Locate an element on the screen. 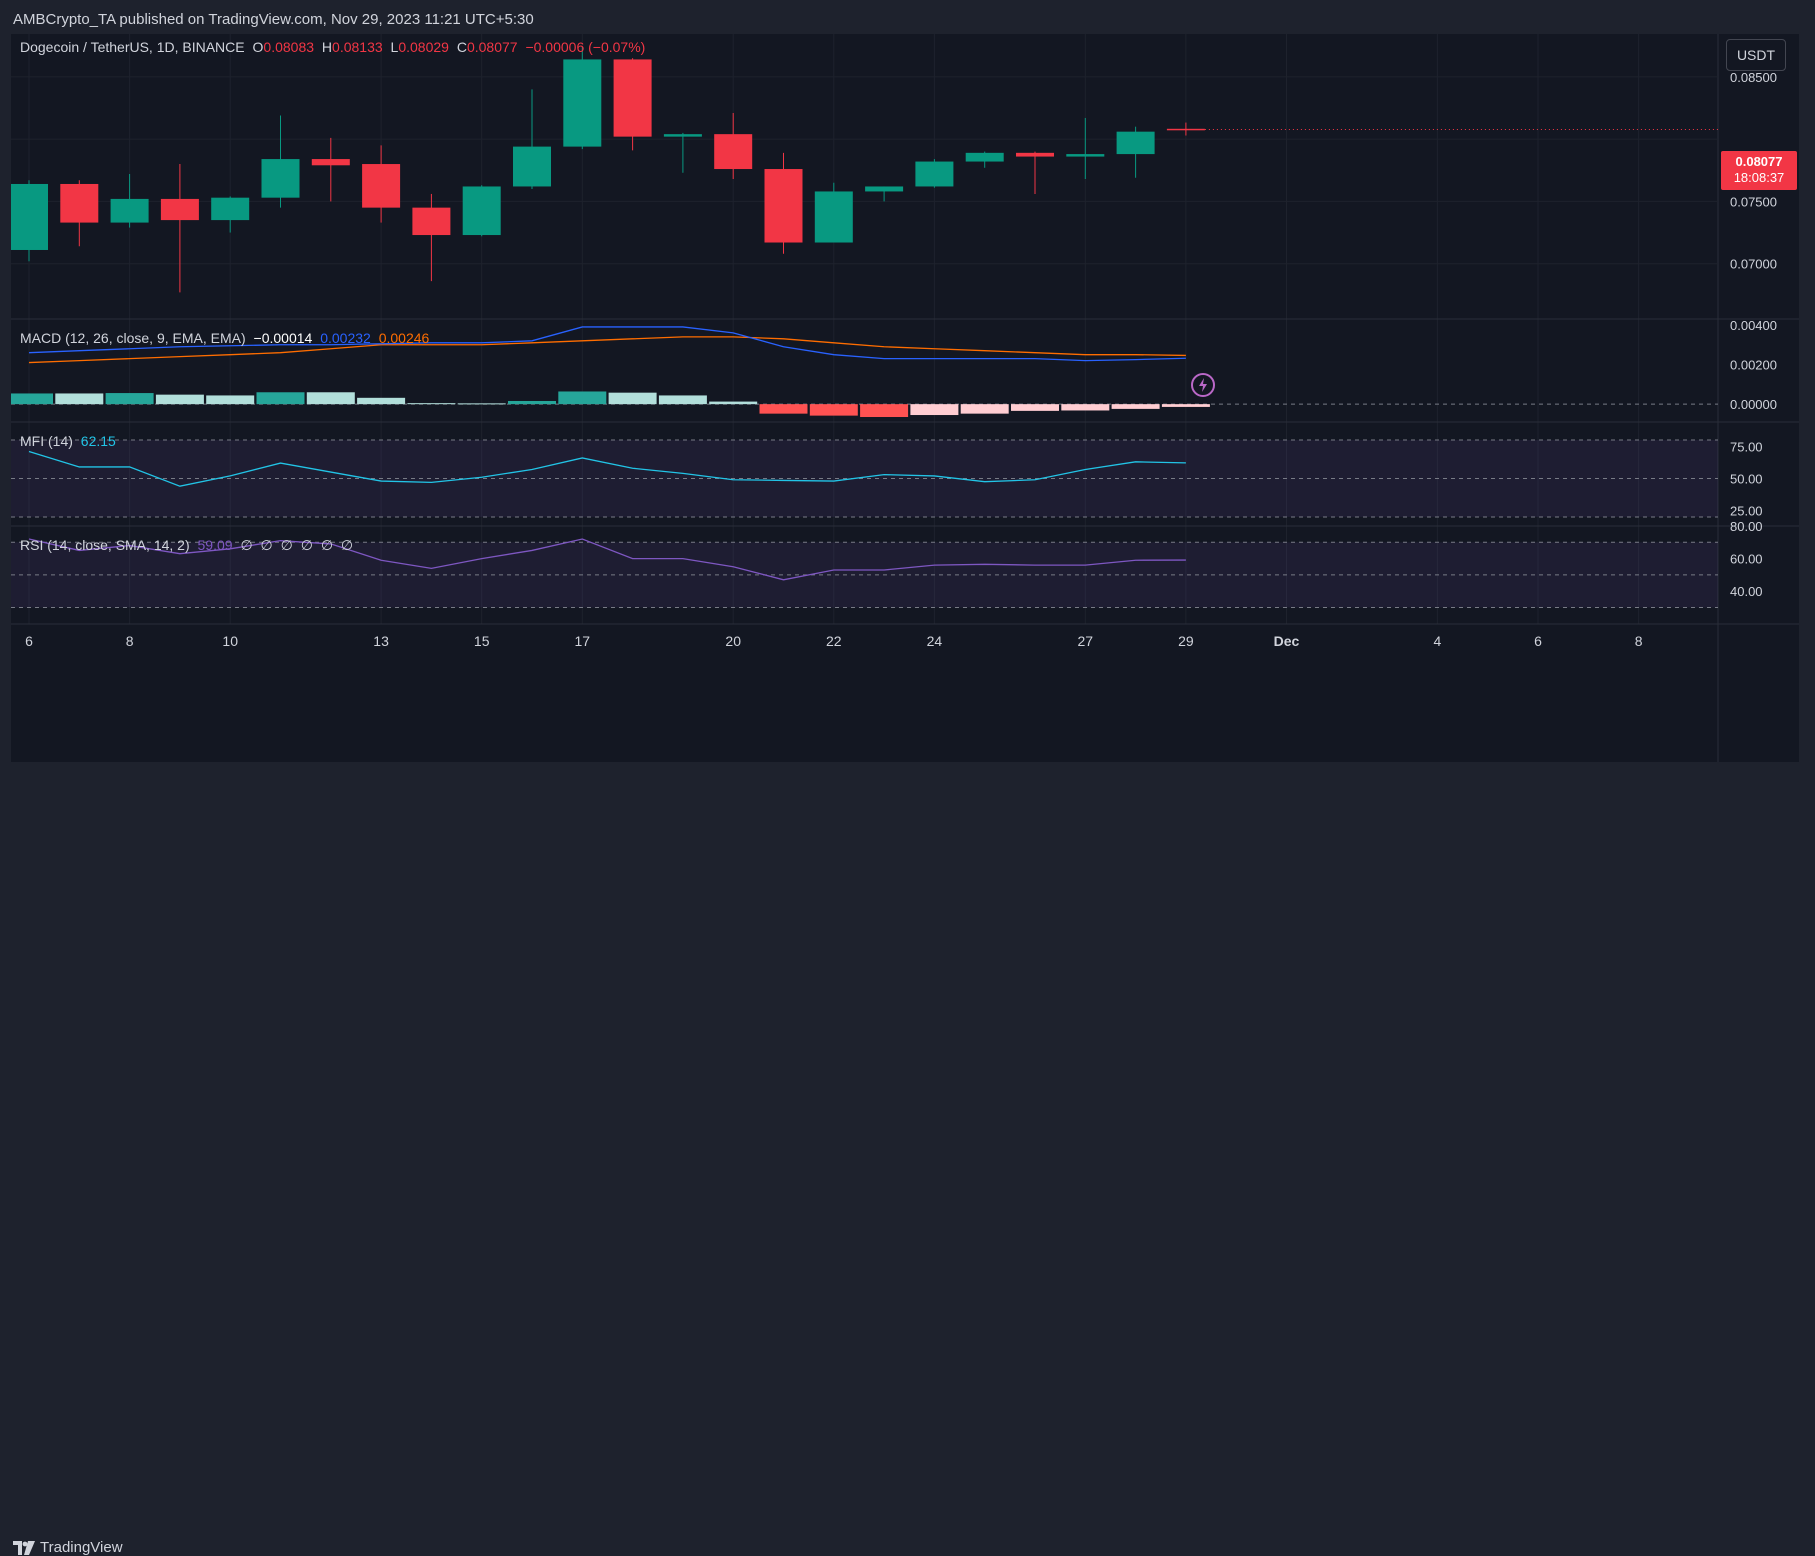  mfi-value: 62.15 is located at coordinates (98, 441).